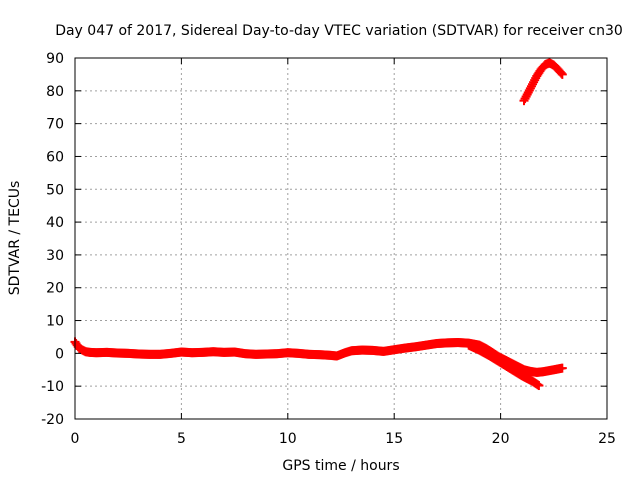  What do you see at coordinates (55, 289) in the screenshot?
I see `y-tick-label: 20` at bounding box center [55, 289].